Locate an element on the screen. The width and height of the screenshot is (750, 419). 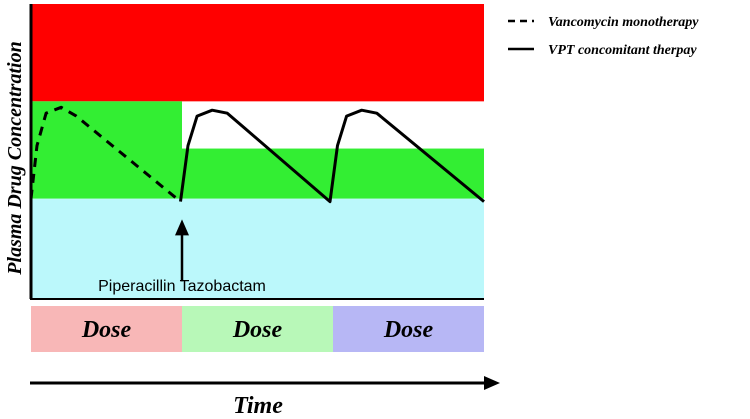
dose-label-0: Dose is located at coordinates (106, 330).